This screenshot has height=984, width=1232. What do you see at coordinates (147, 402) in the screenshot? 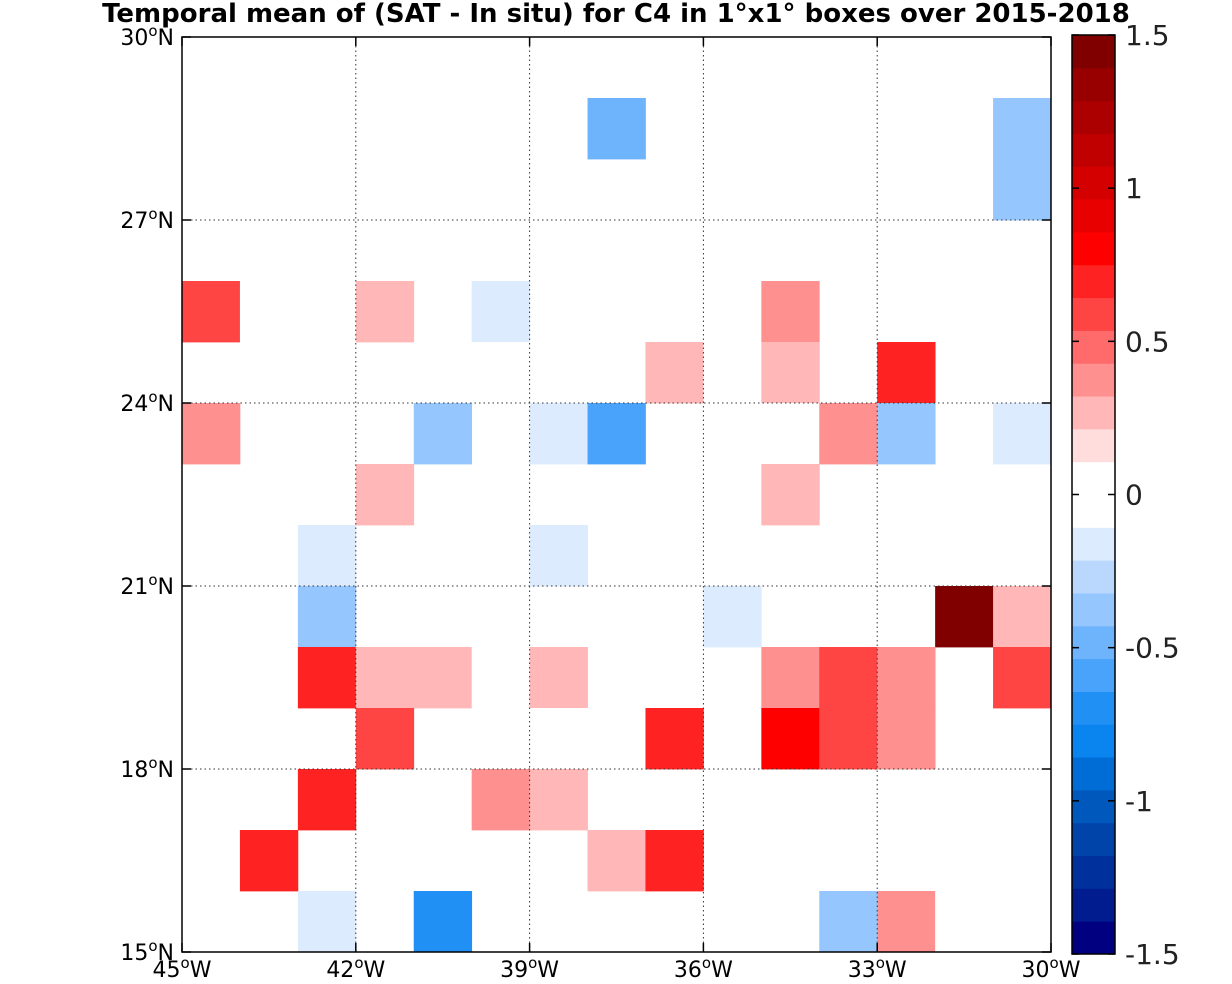
I see `y-tick-label: 24oN` at bounding box center [147, 402].